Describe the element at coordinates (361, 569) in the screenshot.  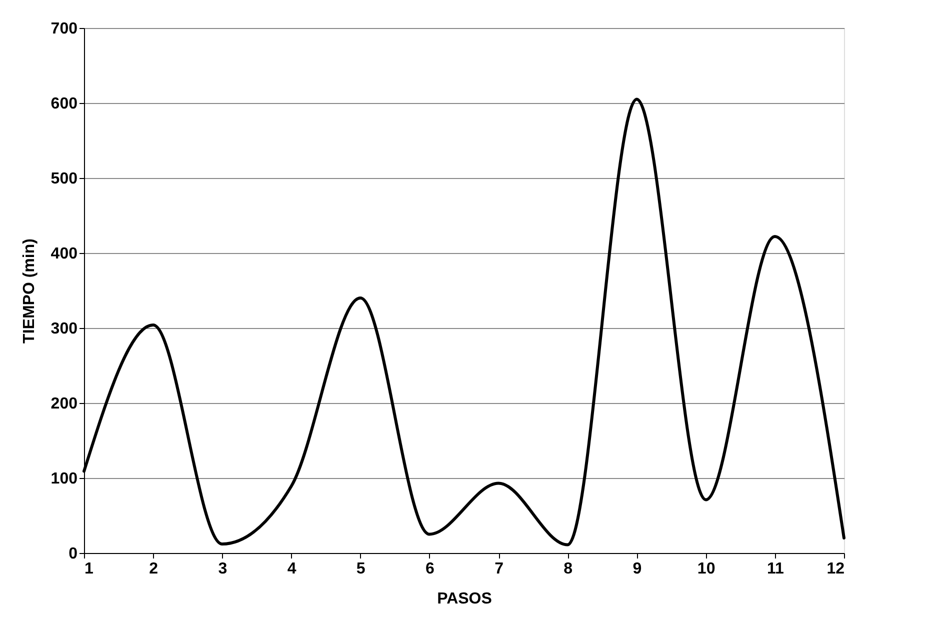
I see `x-tick-label: 5` at that location.